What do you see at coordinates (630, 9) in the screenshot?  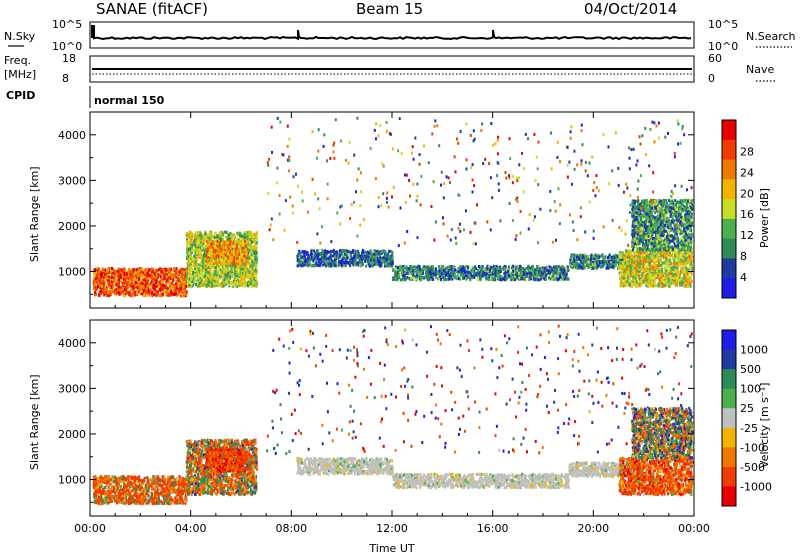 I see `date-title: 04/Oct/2014` at bounding box center [630, 9].